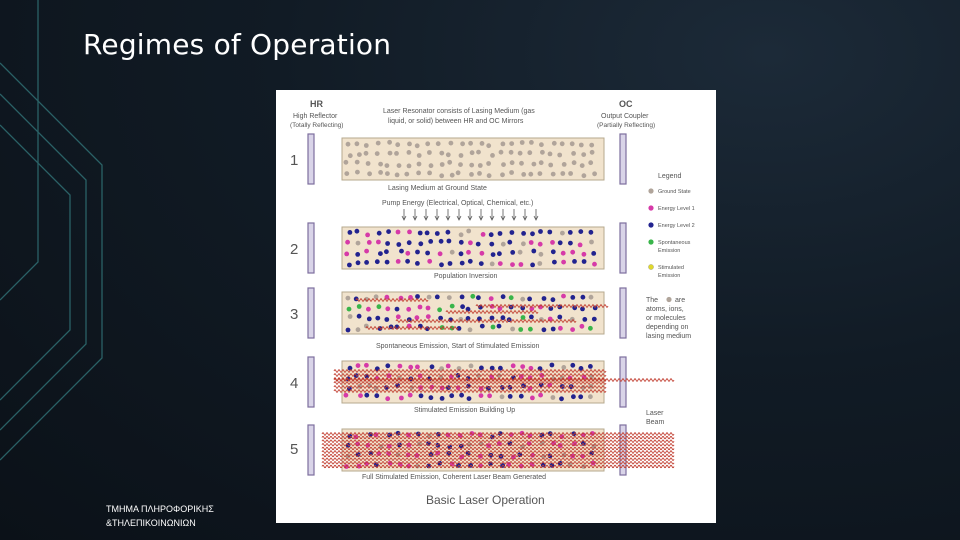  Describe the element at coordinates (626, 104) in the screenshot. I see `oc-title: OC` at that location.